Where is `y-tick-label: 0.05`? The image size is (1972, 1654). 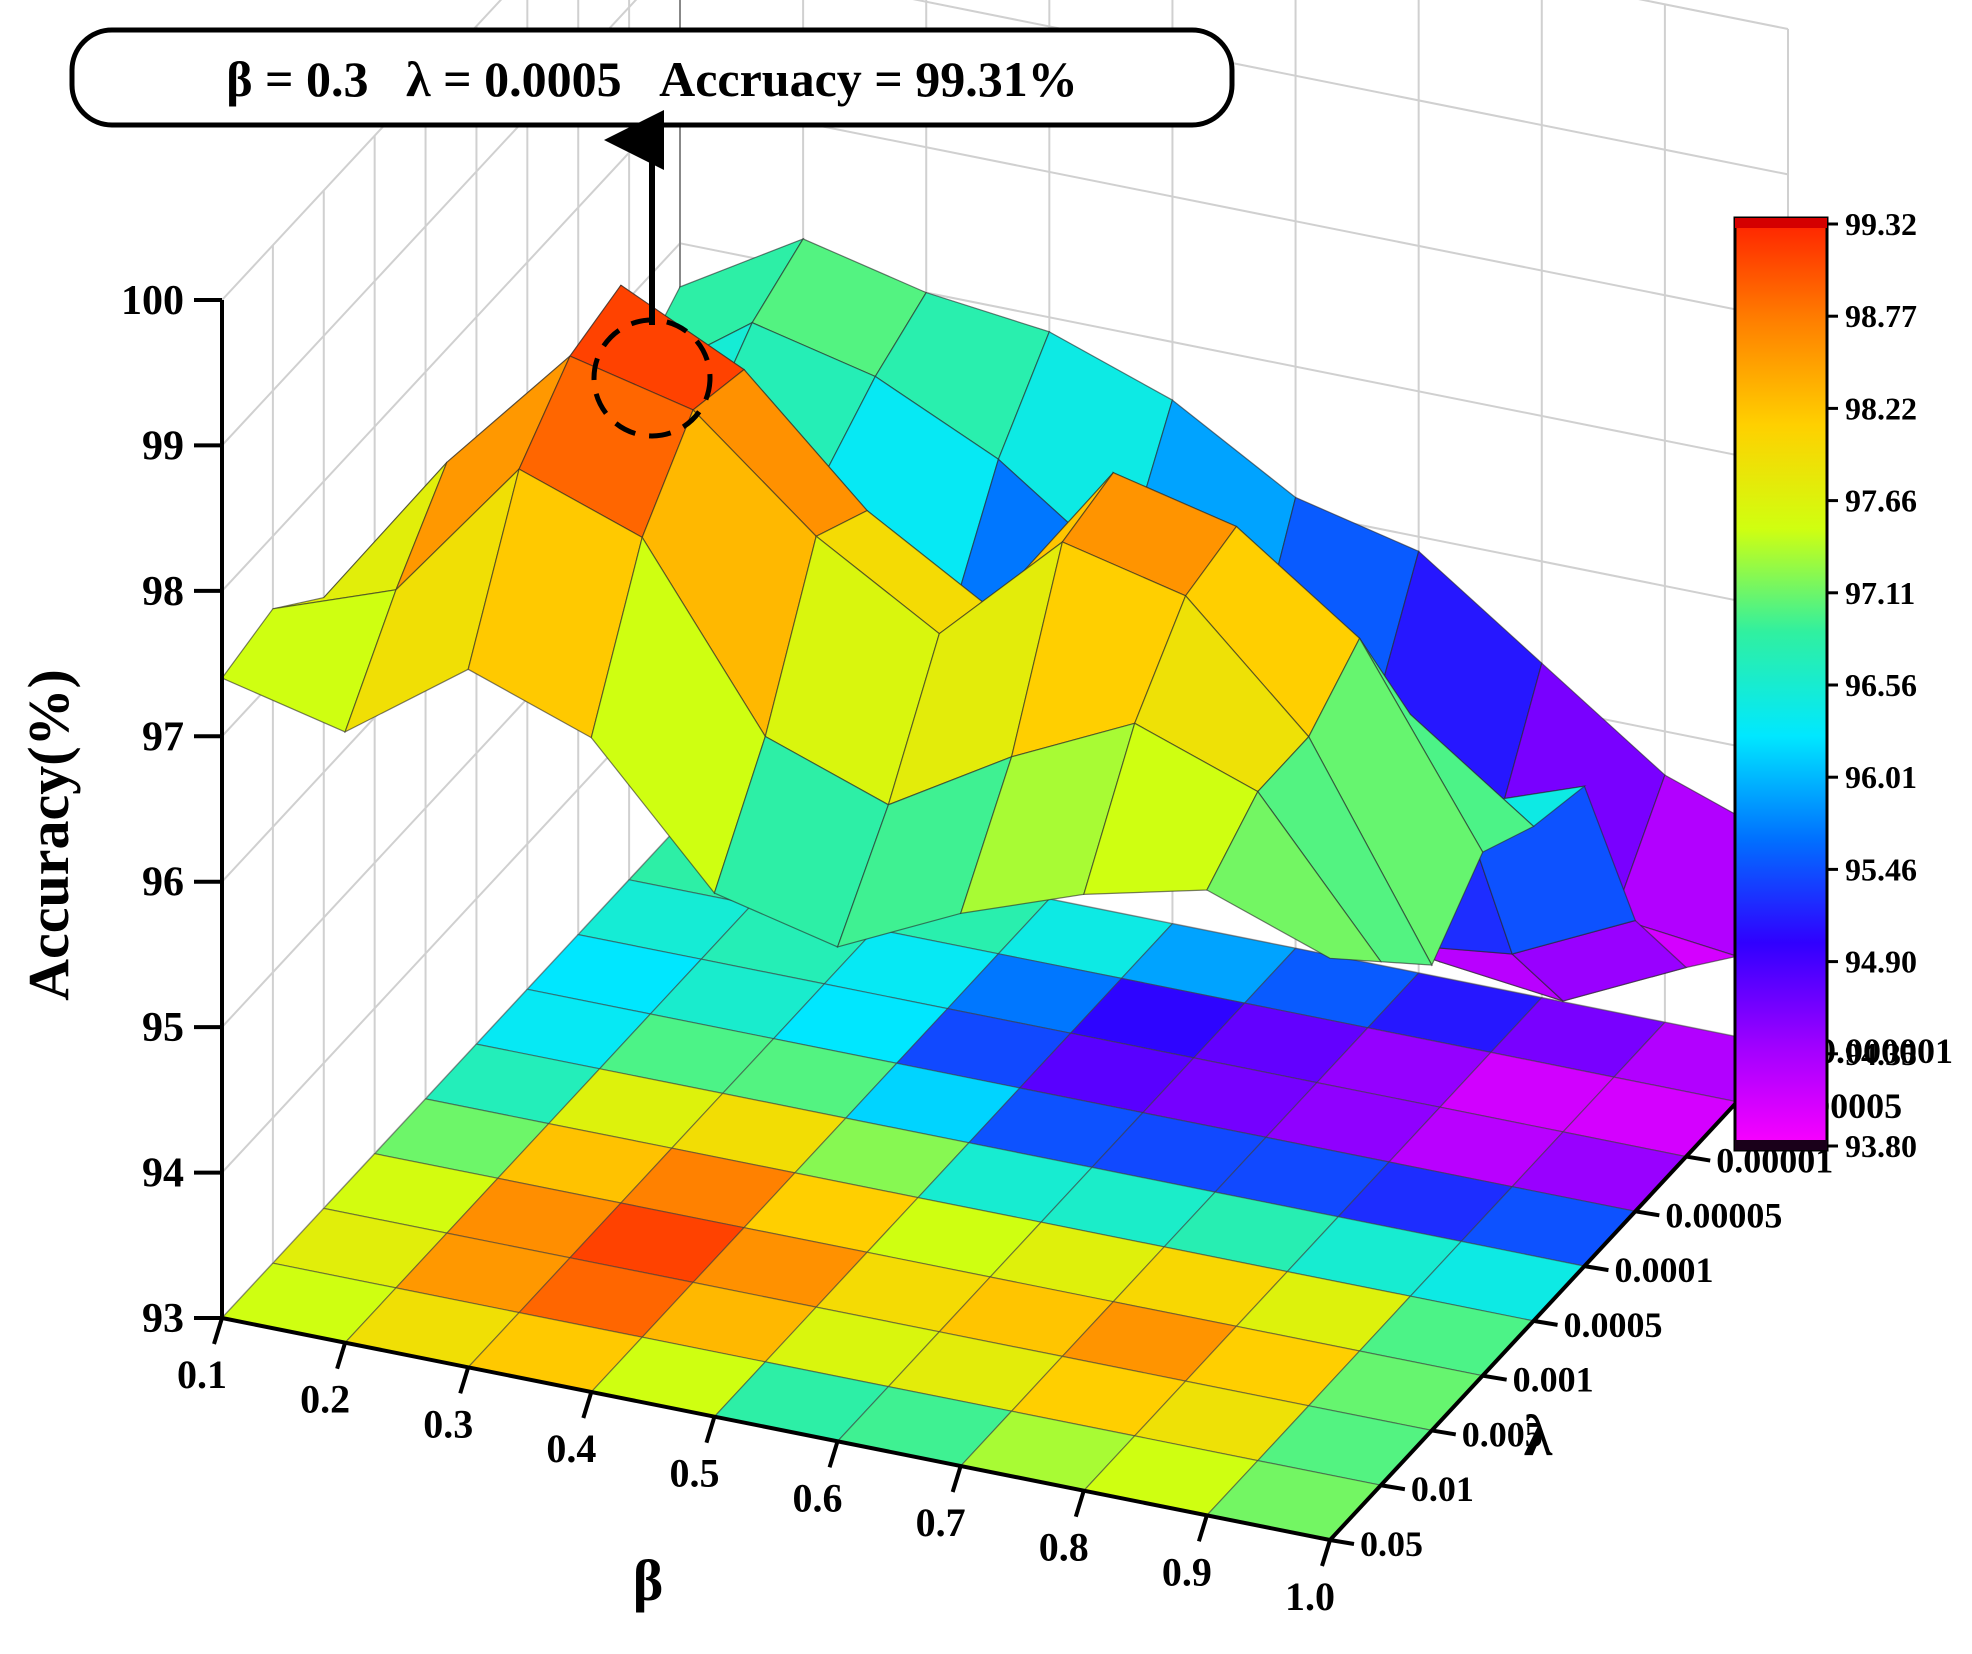 y-tick-label: 0.05 is located at coordinates (1391, 1544).